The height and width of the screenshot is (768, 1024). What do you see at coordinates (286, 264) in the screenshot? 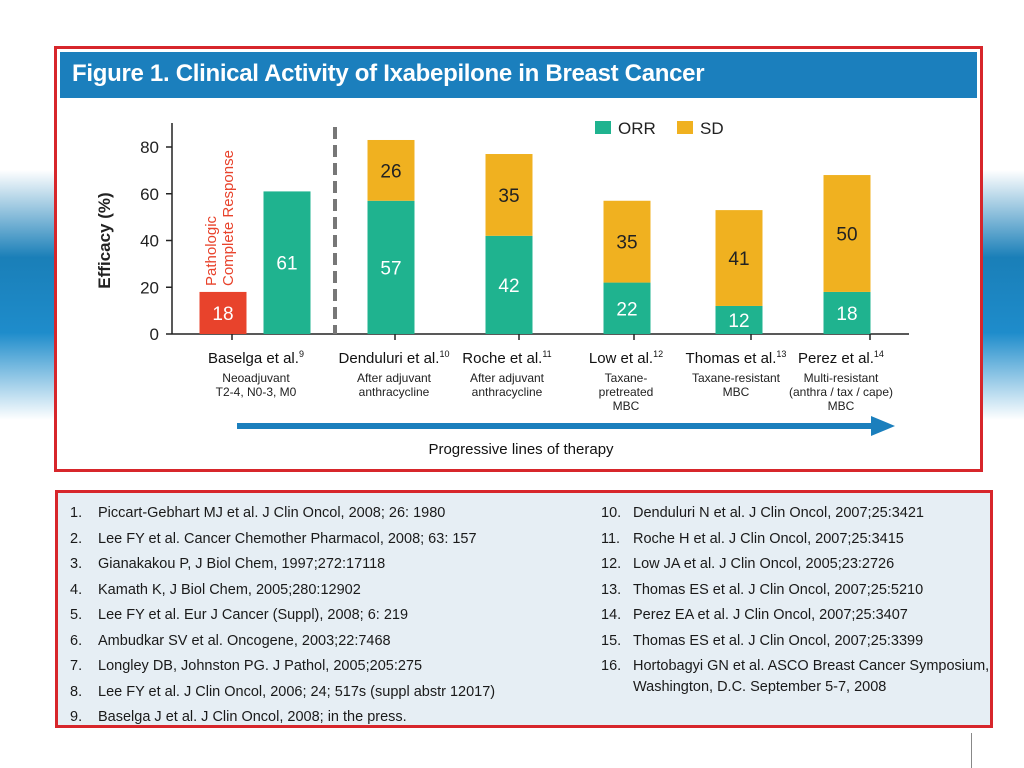
I see `orr-bar-label: 61` at bounding box center [286, 264].